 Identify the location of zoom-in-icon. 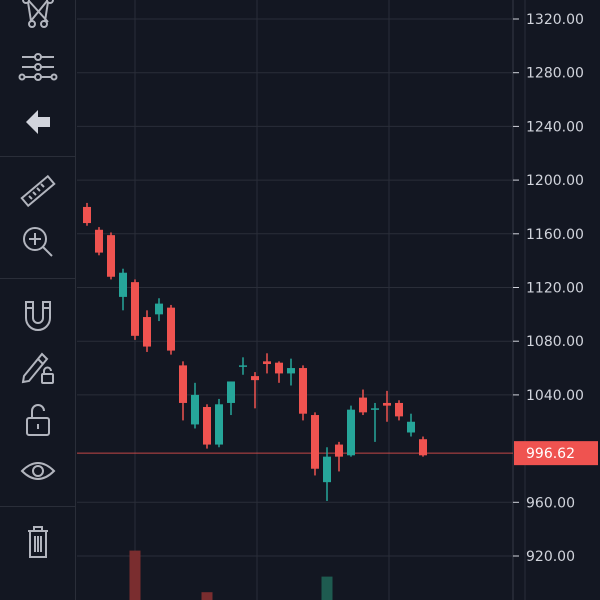
(38, 242).